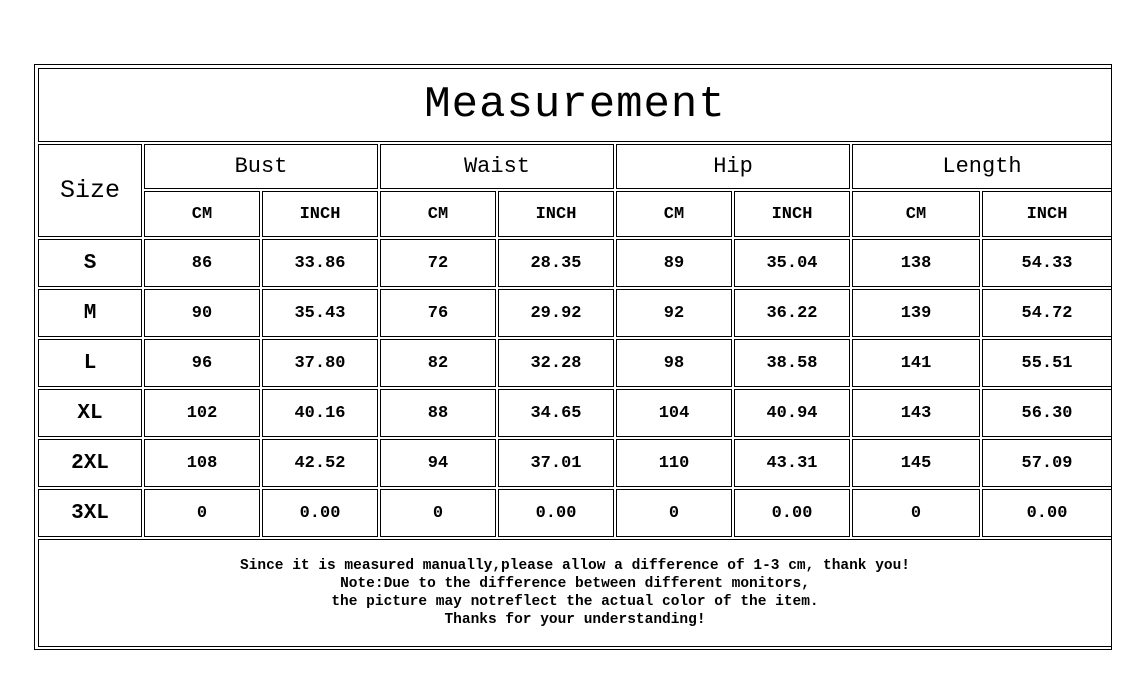  Describe the element at coordinates (792, 263) in the screenshot. I see `value-cell: 35.04` at that location.